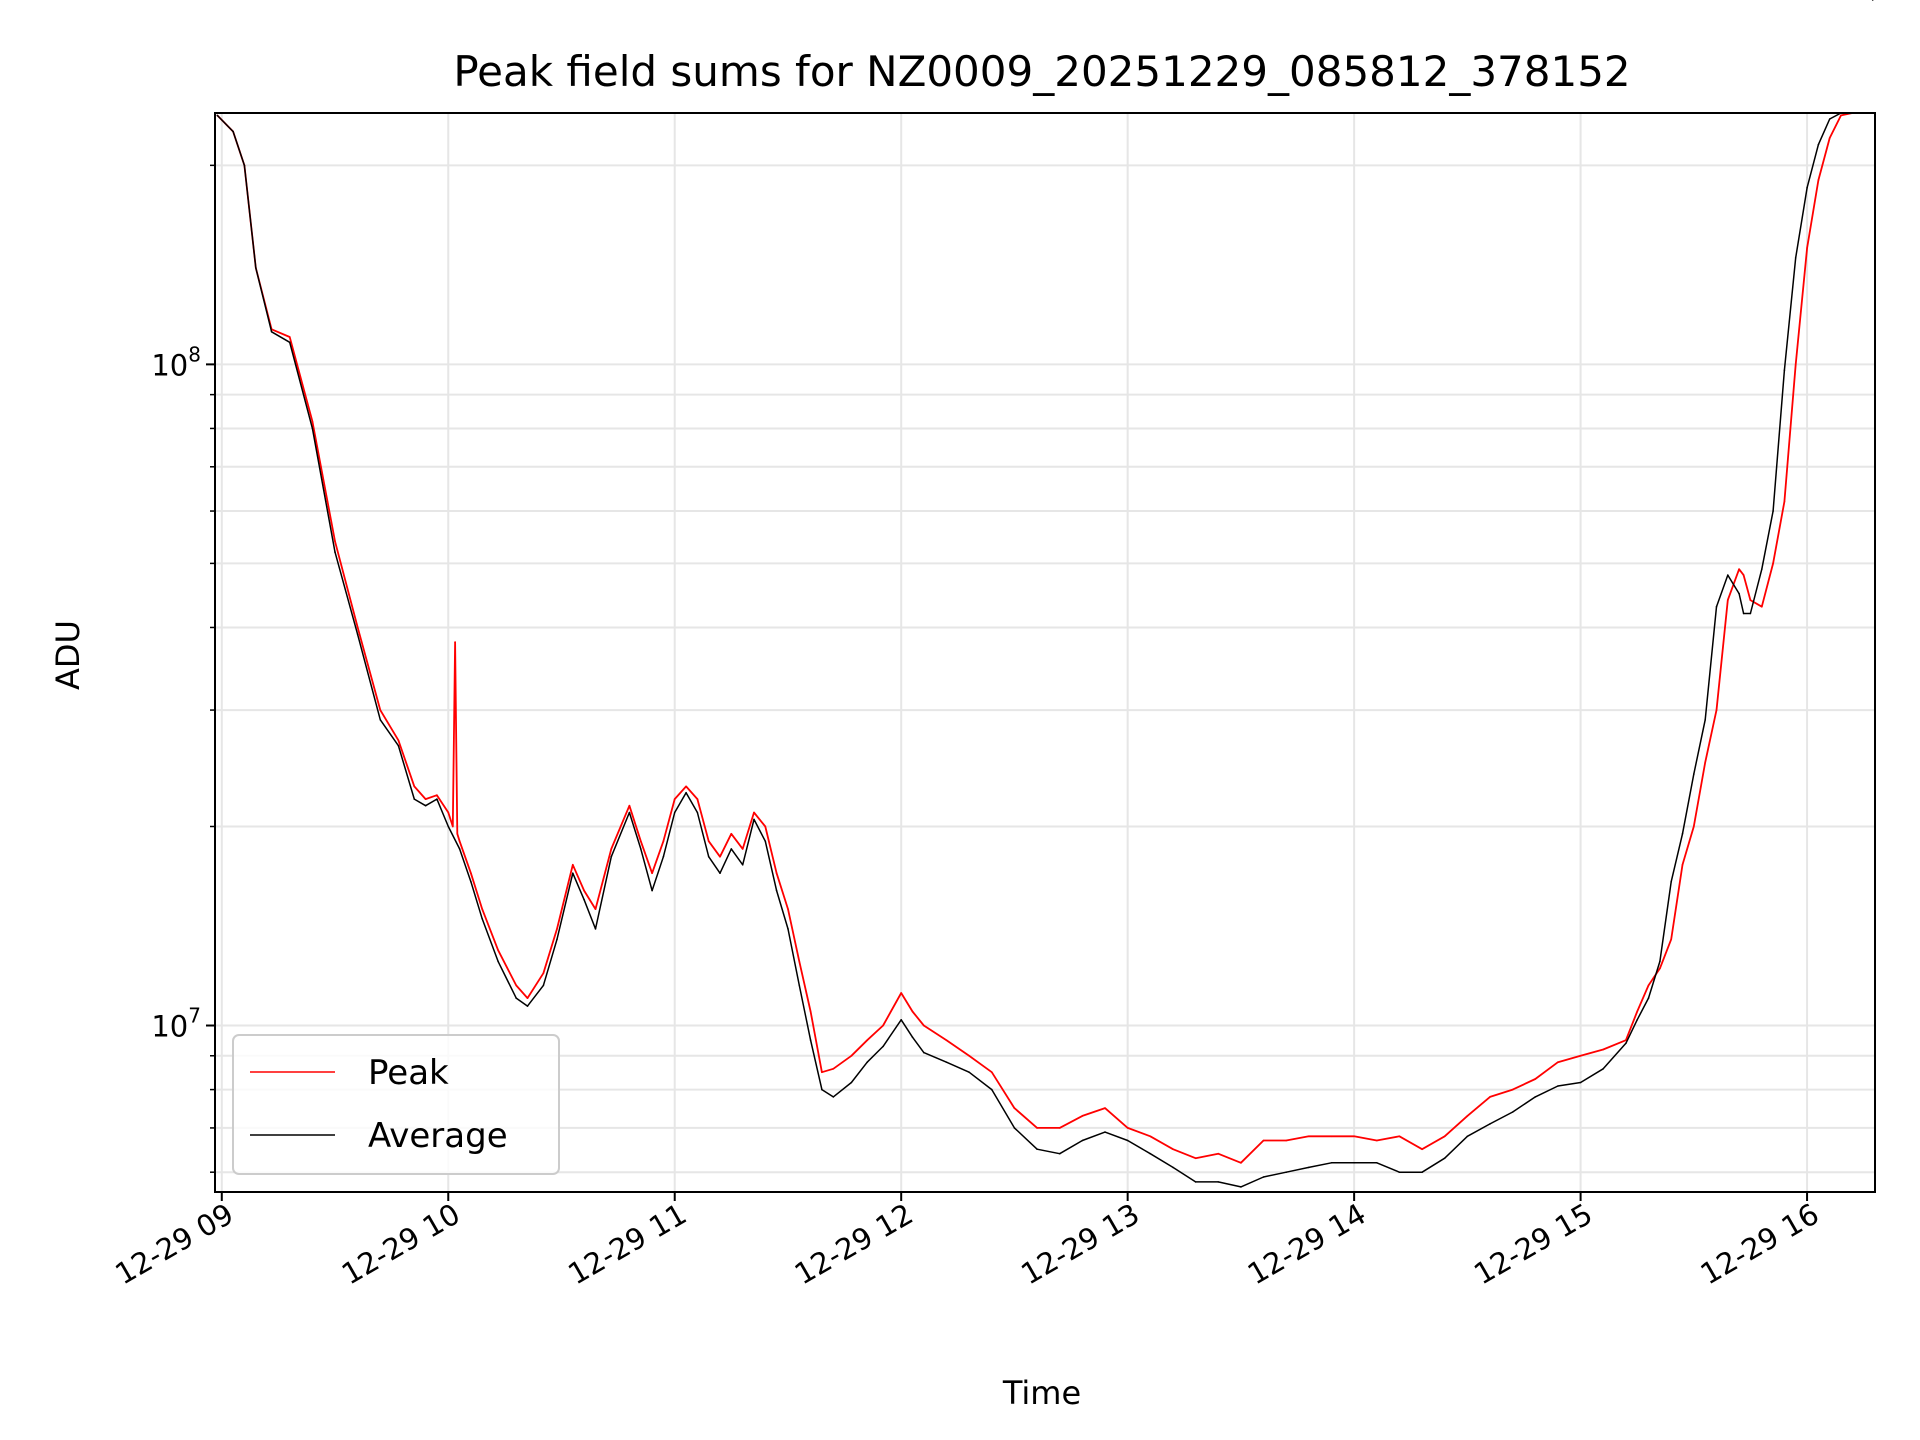 This screenshot has height=1440, width=1920. I want to click on x-axis-label: Time, so click(1041, 1393).